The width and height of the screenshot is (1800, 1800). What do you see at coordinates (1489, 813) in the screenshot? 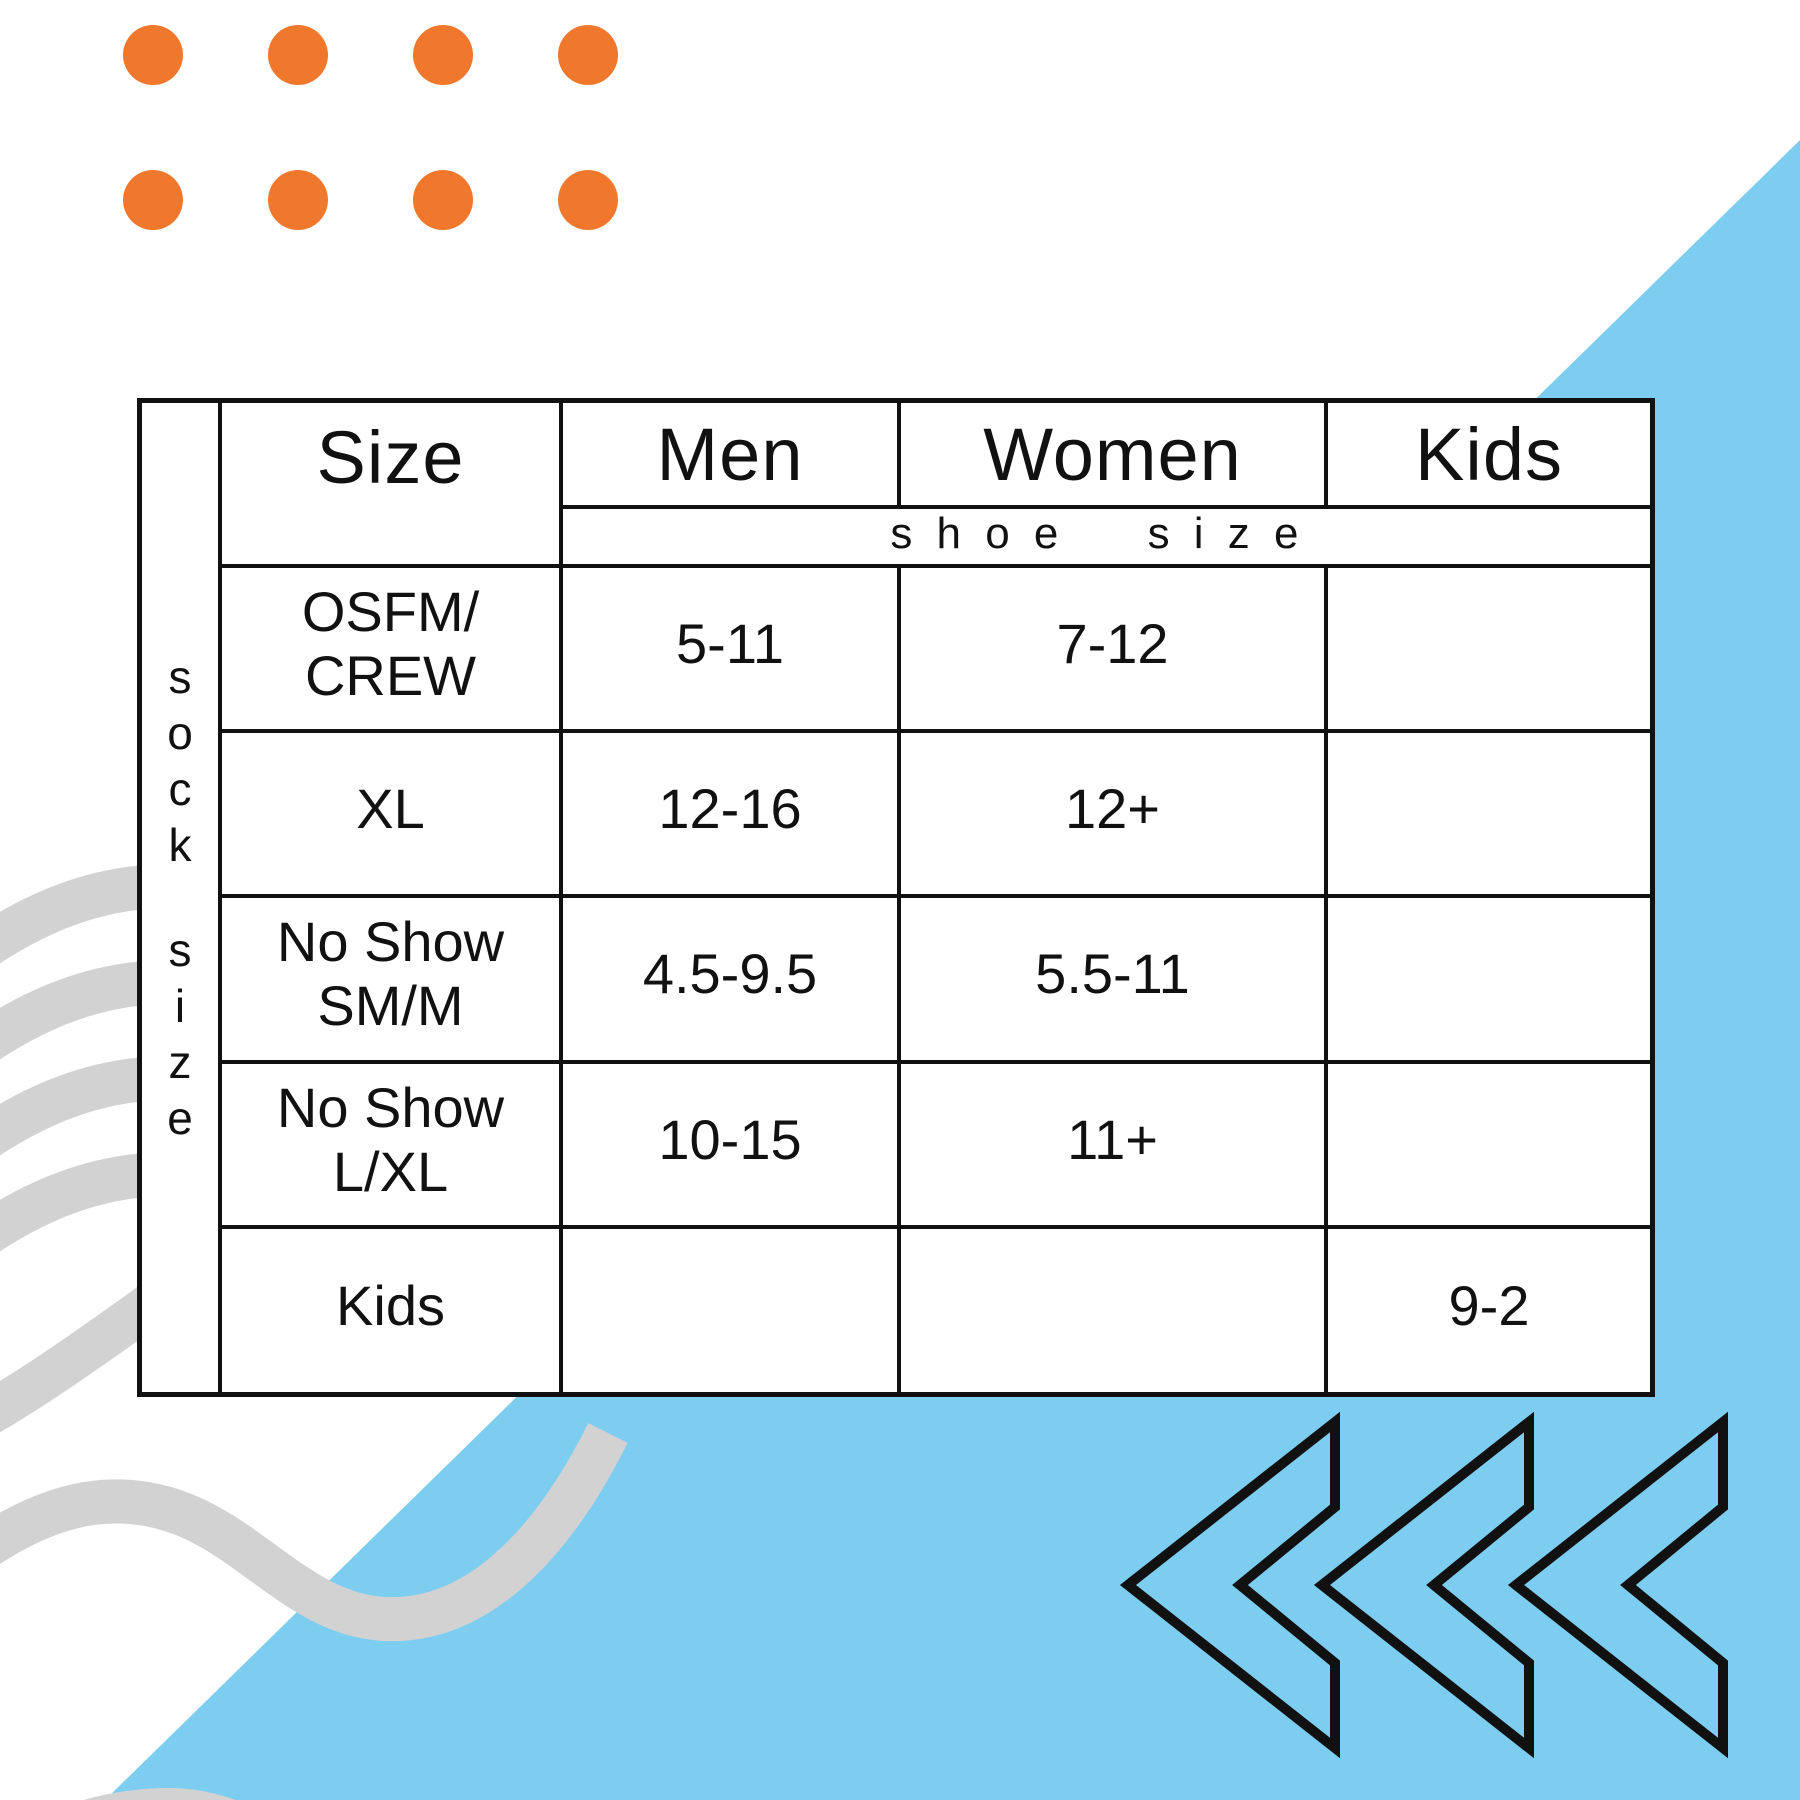
I see `value-xl-kids` at bounding box center [1489, 813].